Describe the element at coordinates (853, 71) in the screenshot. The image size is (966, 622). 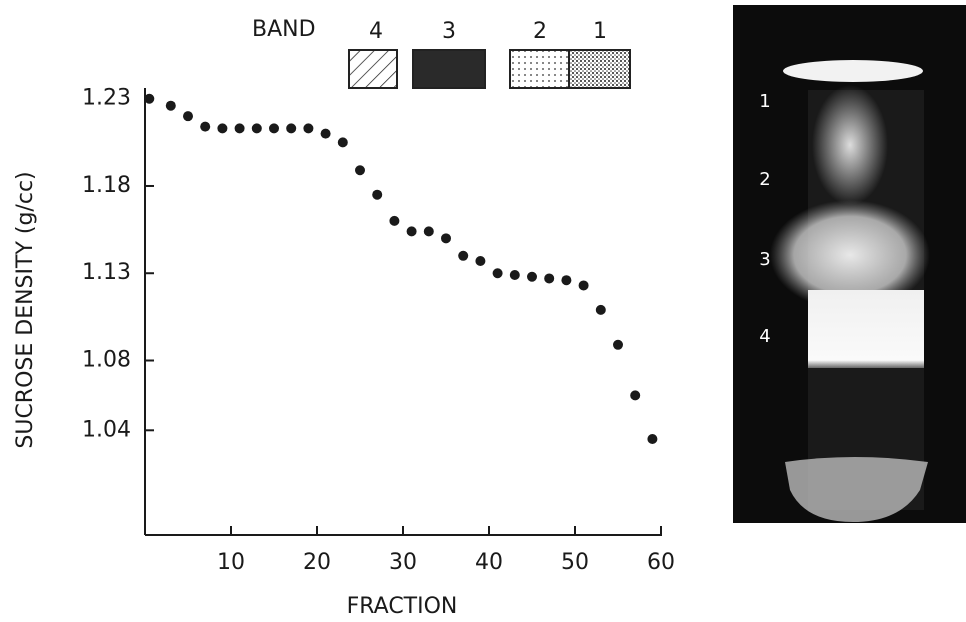
I see `tube-cap` at that location.